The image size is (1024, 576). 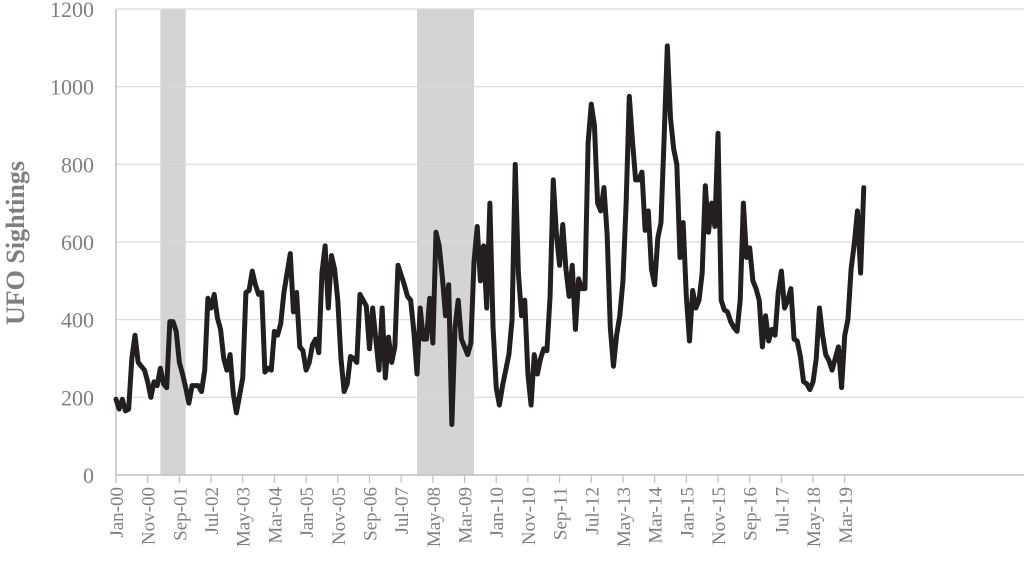 What do you see at coordinates (77, 320) in the screenshot?
I see `y-tick-label-400: 400` at bounding box center [77, 320].